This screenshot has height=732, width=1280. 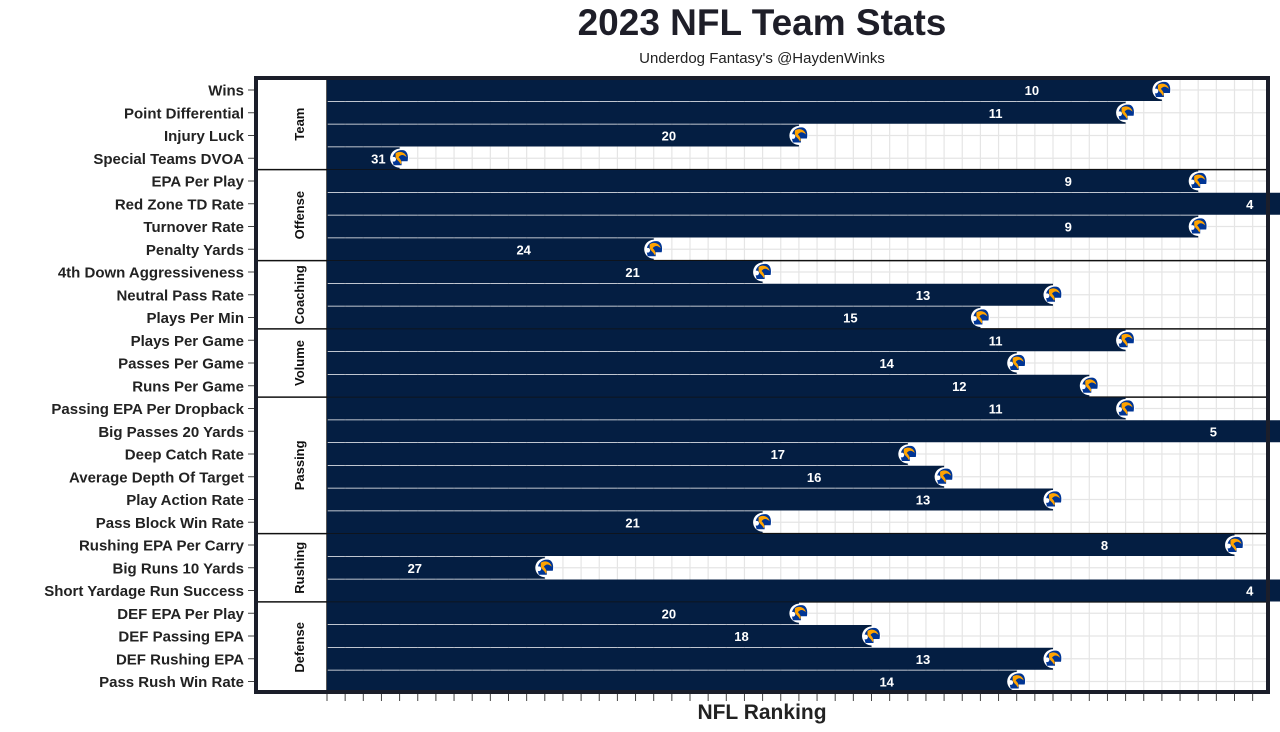 I want to click on y-axis-label: Wins, so click(x=226, y=91).